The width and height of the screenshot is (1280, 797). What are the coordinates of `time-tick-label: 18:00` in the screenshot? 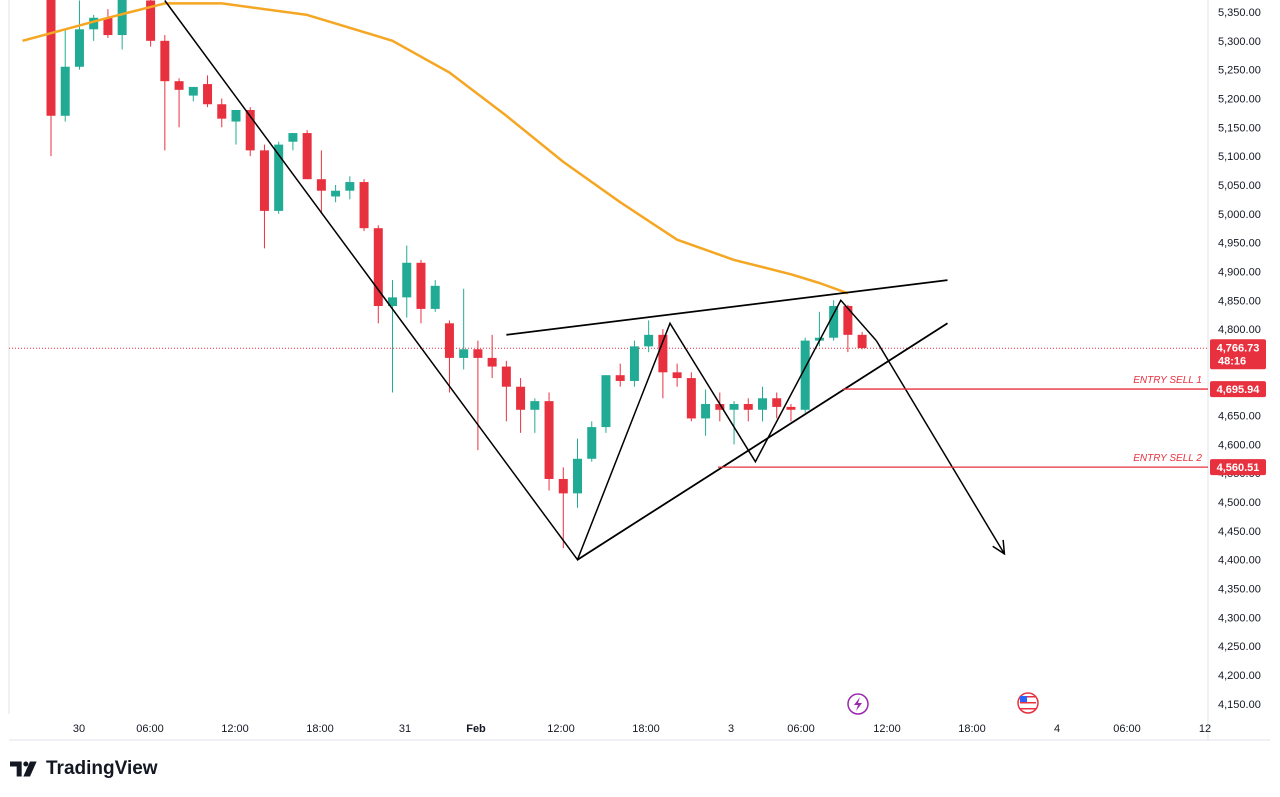 It's located at (646, 729).